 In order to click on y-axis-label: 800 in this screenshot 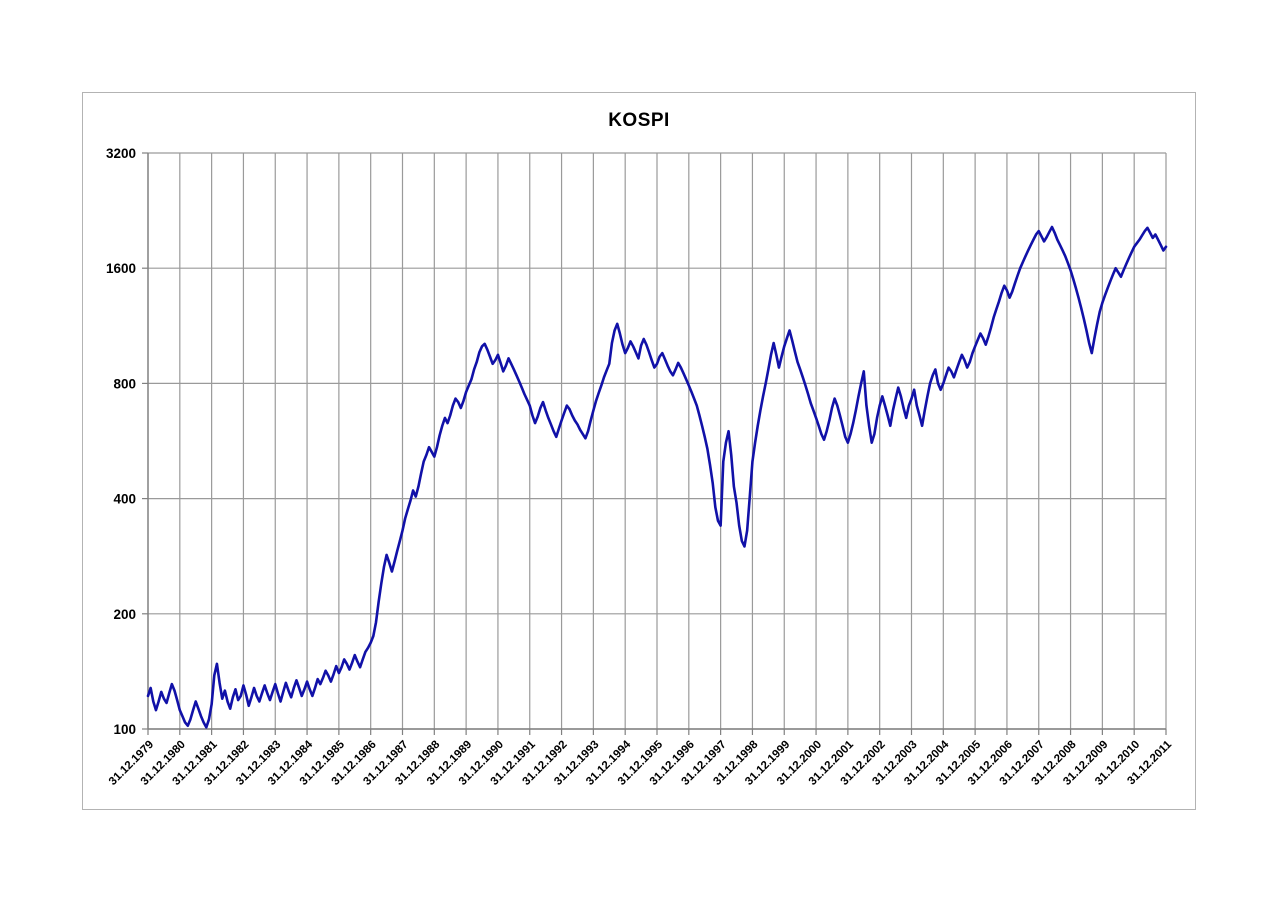, I will do `click(124, 383)`.